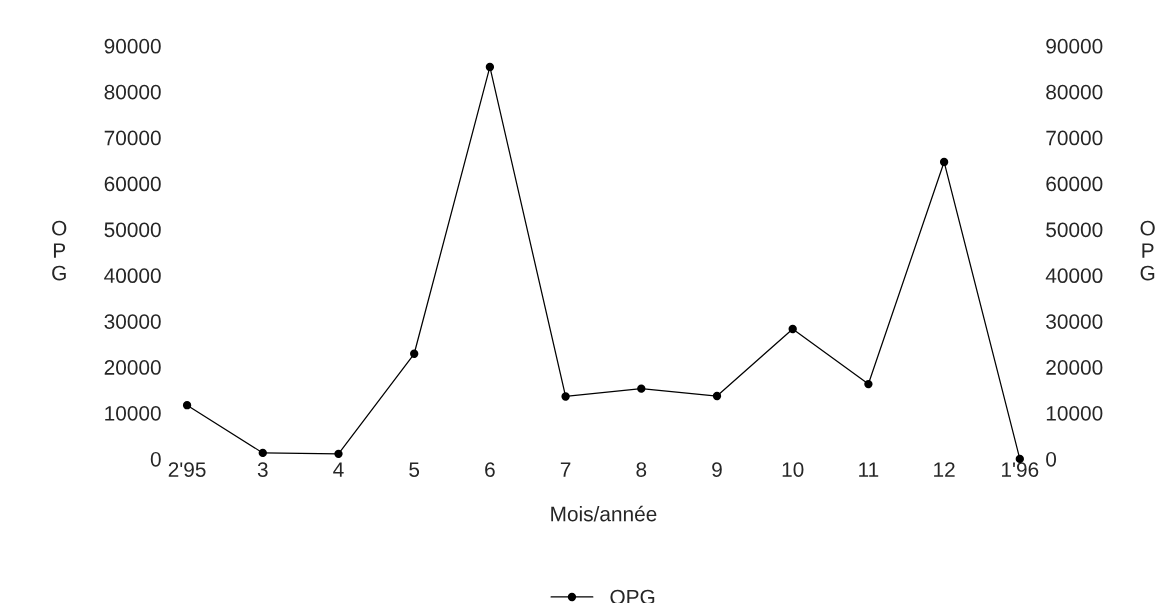 Image resolution: width=1174 pixels, height=603 pixels. What do you see at coordinates (132, 321) in the screenshot?
I see `y-tick-label: 30000` at bounding box center [132, 321].